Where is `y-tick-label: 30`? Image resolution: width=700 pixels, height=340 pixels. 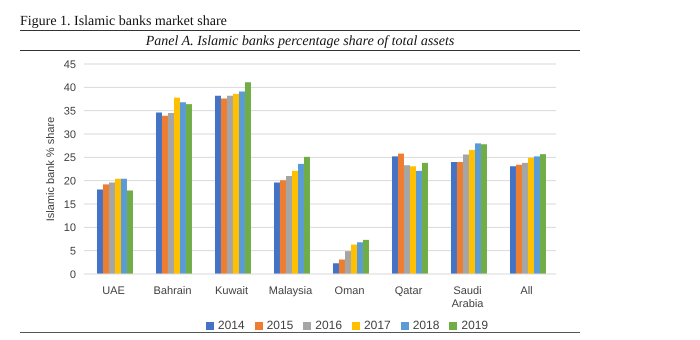 y-tick-label: 30 is located at coordinates (70, 134).